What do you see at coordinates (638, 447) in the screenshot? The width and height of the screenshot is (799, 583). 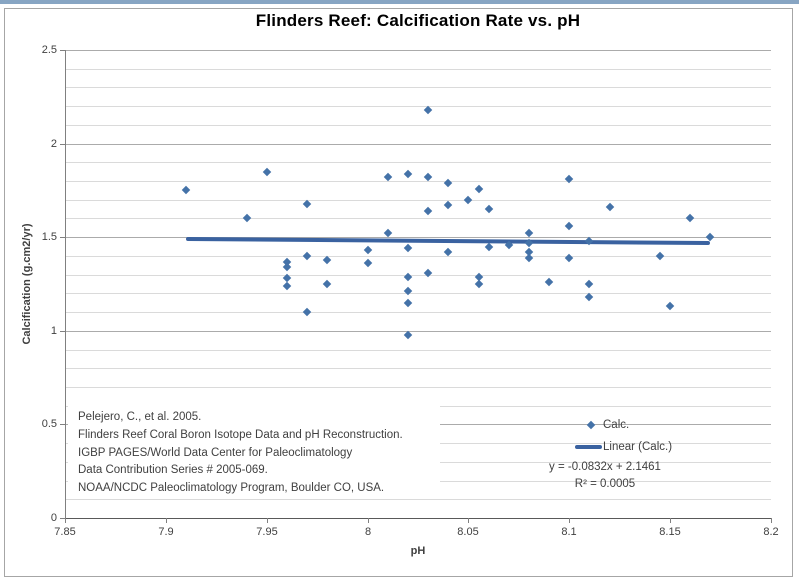 I see `legend-label-linear: Linear (Calc.)` at bounding box center [638, 447].